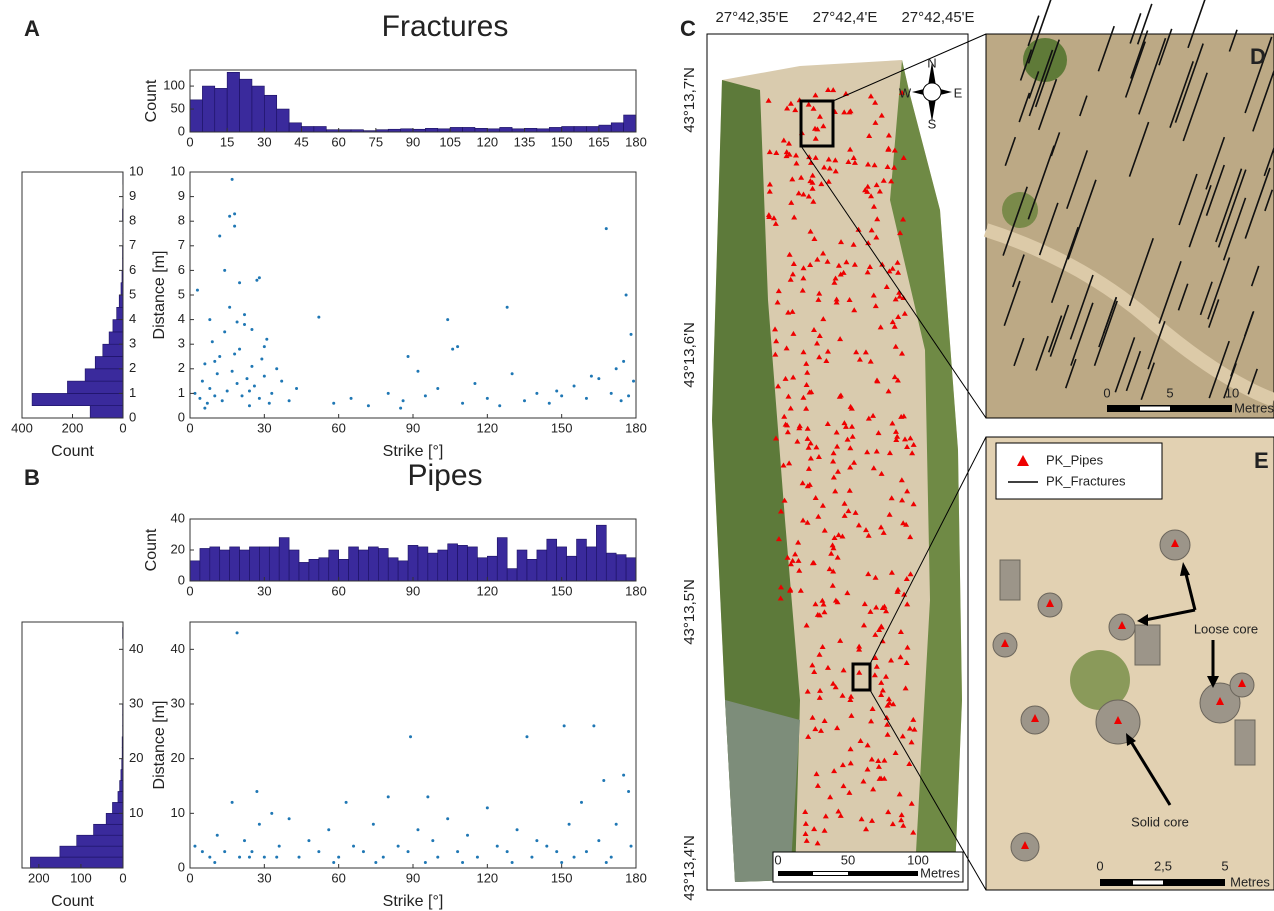  I want to click on longitude-label: 27°42,4'E, so click(845, 17).